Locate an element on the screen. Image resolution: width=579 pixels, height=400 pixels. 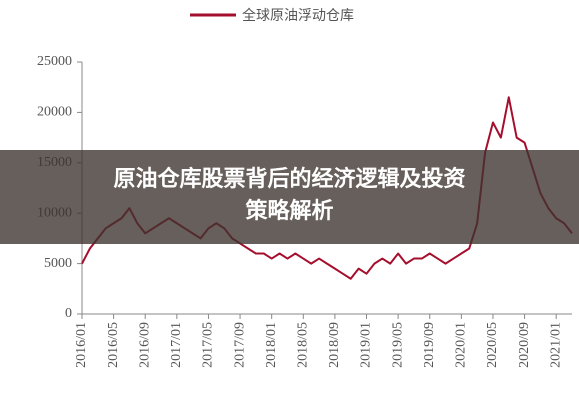
y-tick-label: 25000 is located at coordinates (54, 61).